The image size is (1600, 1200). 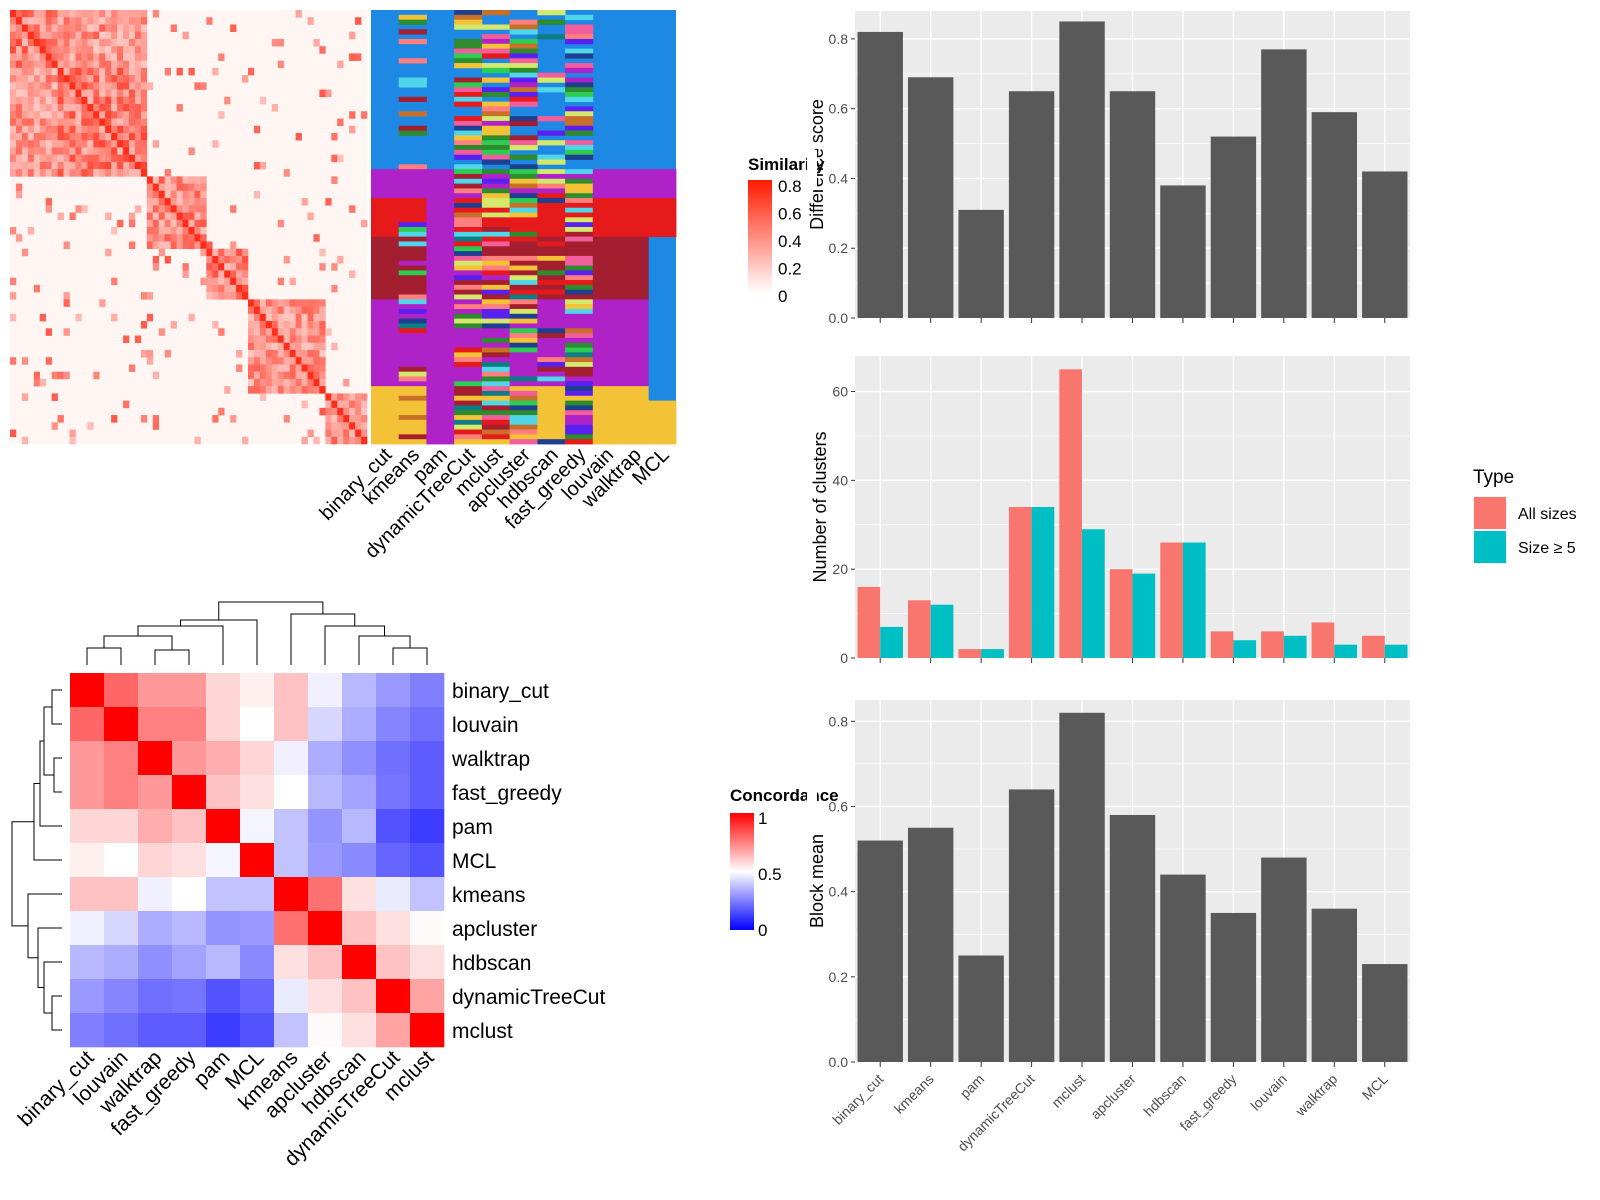 I want to click on difference-score-chart: 0.00.20.40.60.8Difference score, so click(x=1108, y=168).